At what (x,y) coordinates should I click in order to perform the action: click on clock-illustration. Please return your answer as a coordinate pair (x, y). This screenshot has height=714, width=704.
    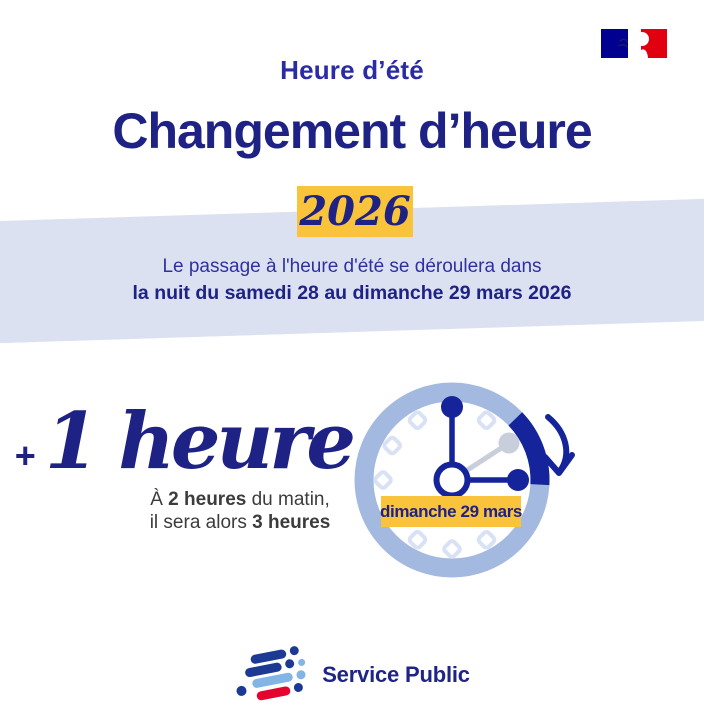
    Looking at the image, I should click on (460, 482).